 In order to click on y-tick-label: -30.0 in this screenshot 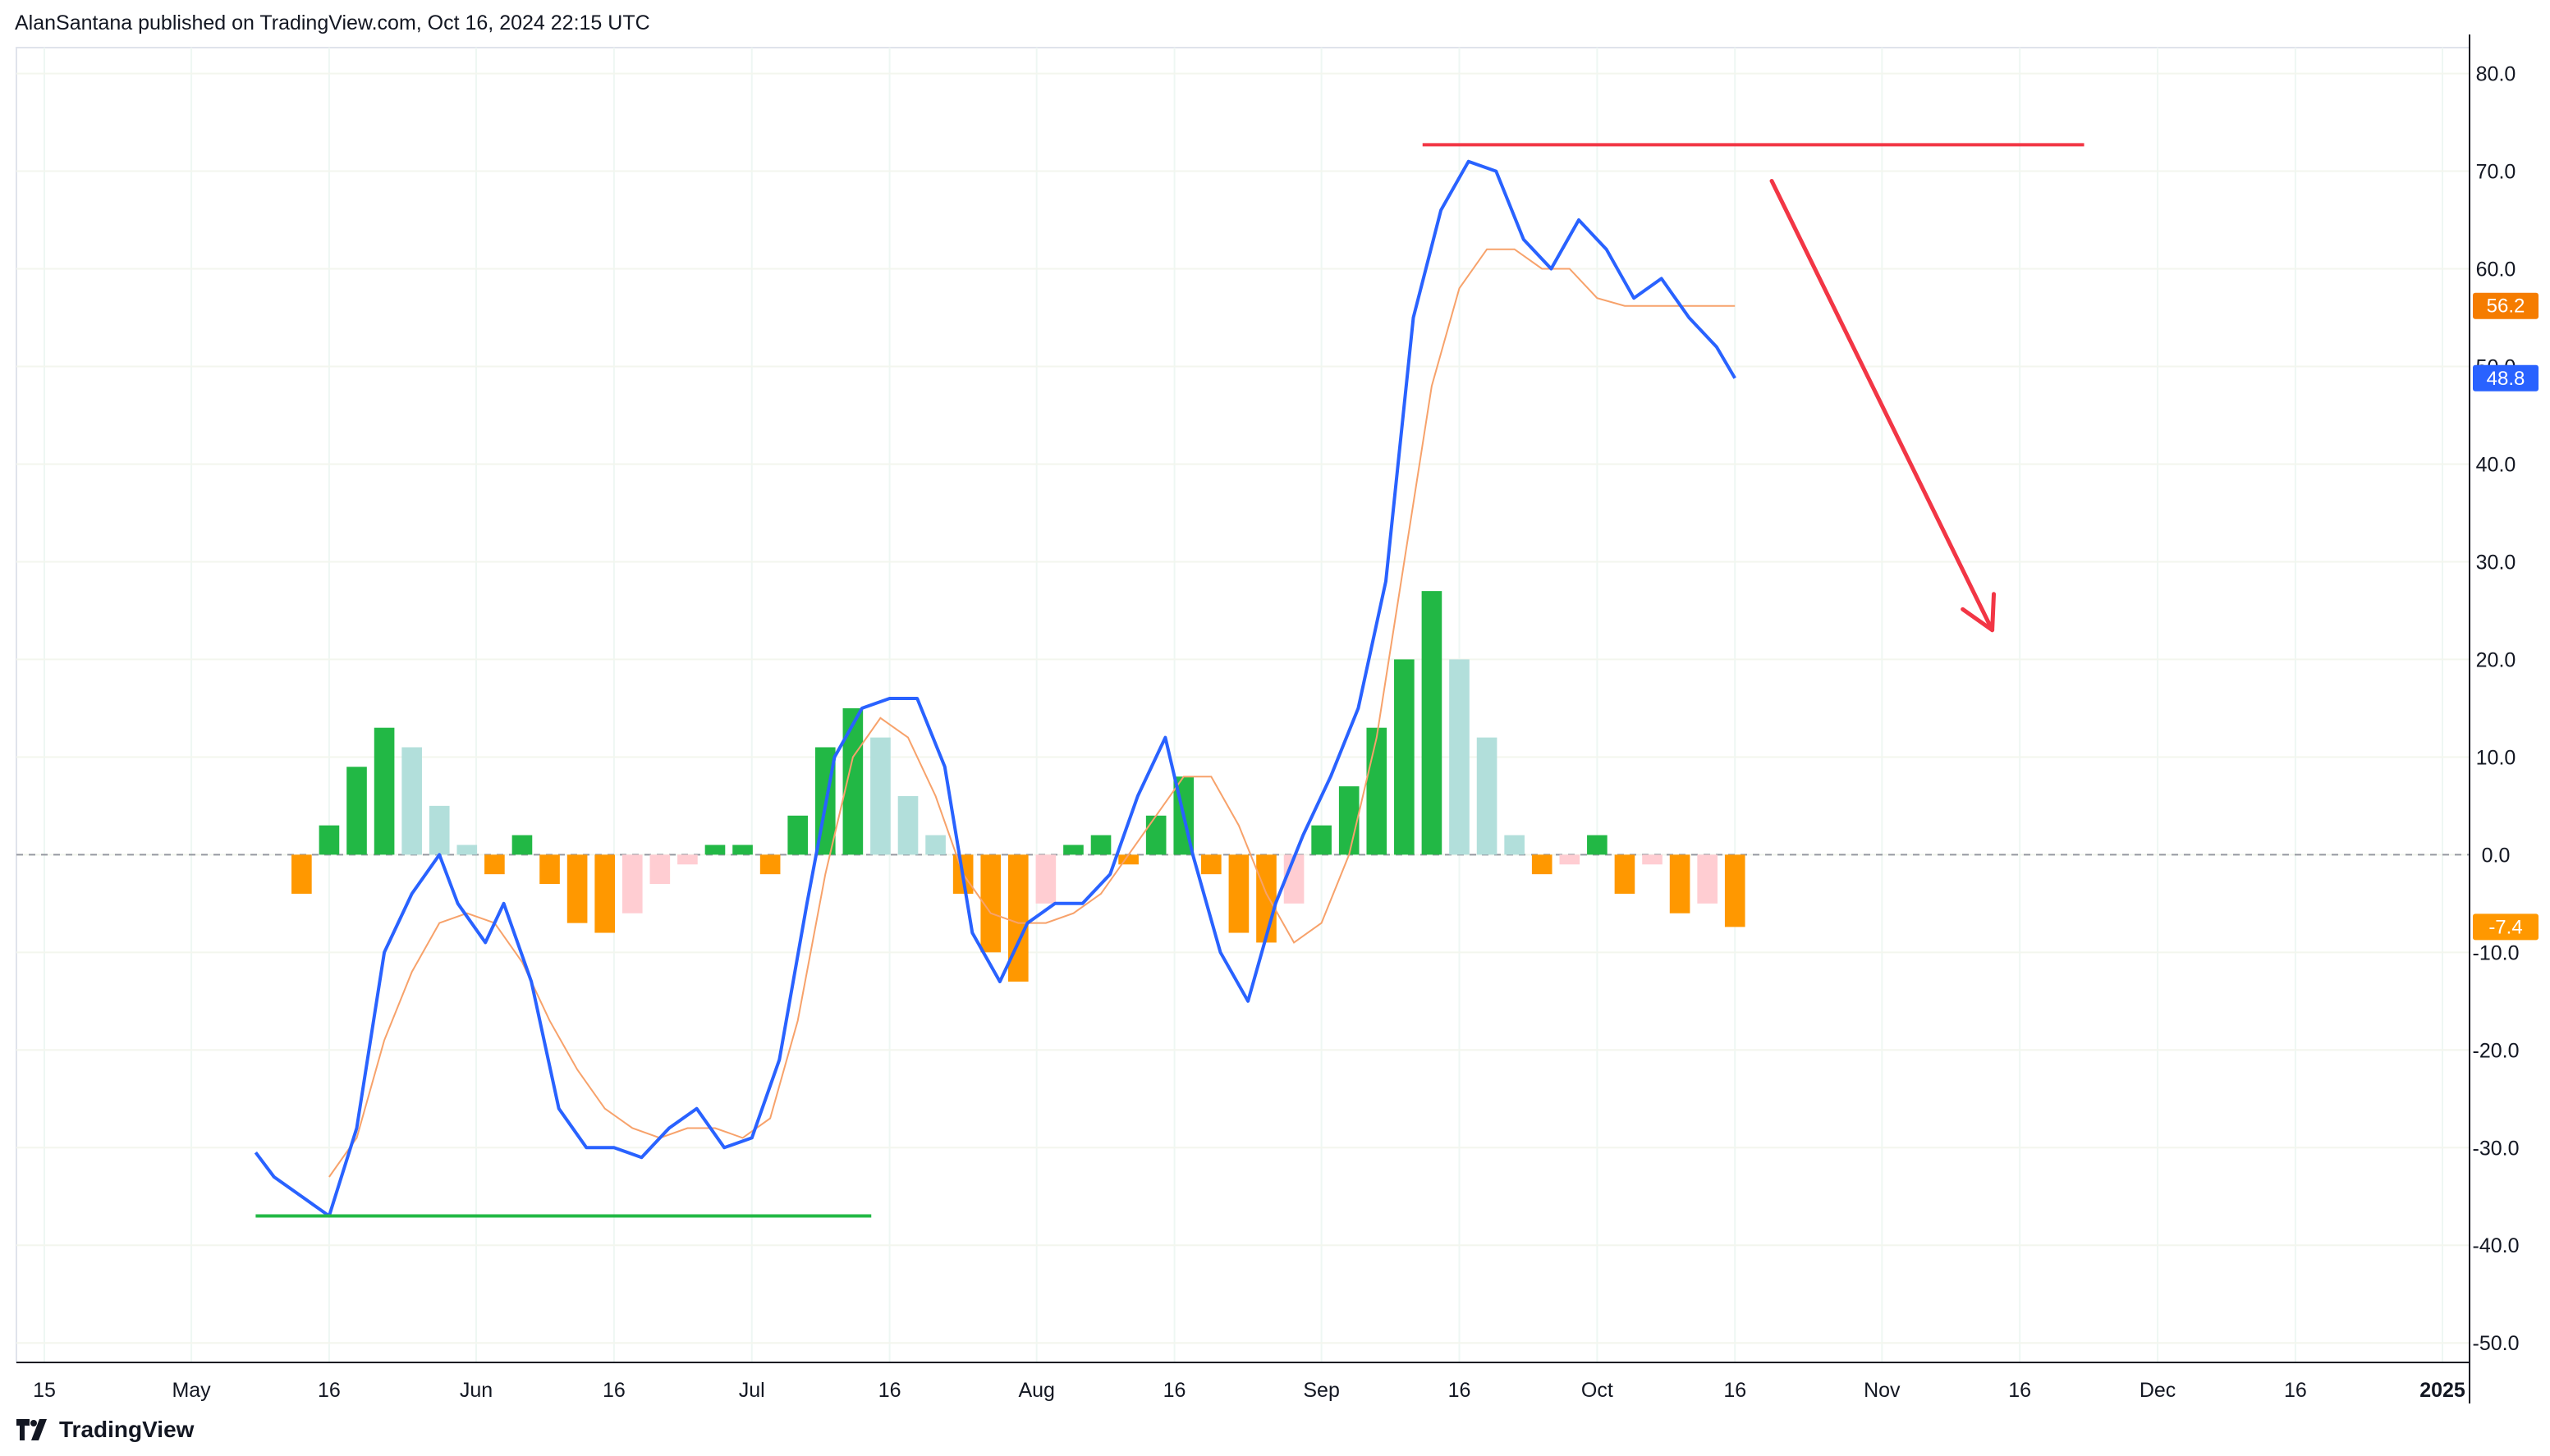, I will do `click(2496, 1148)`.